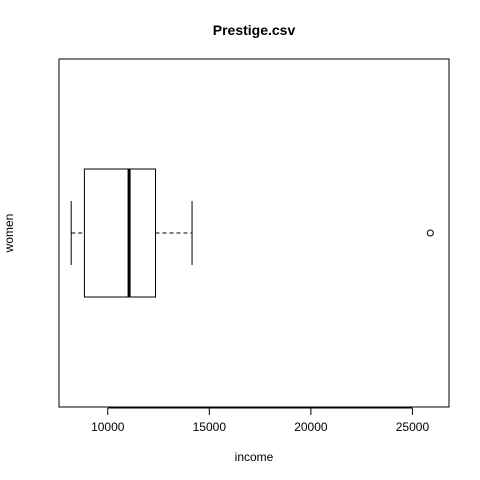 This screenshot has height=480, width=480. Describe the element at coordinates (260, 420) in the screenshot. I see `x-axis: 10000 15000 20000 25000` at that location.